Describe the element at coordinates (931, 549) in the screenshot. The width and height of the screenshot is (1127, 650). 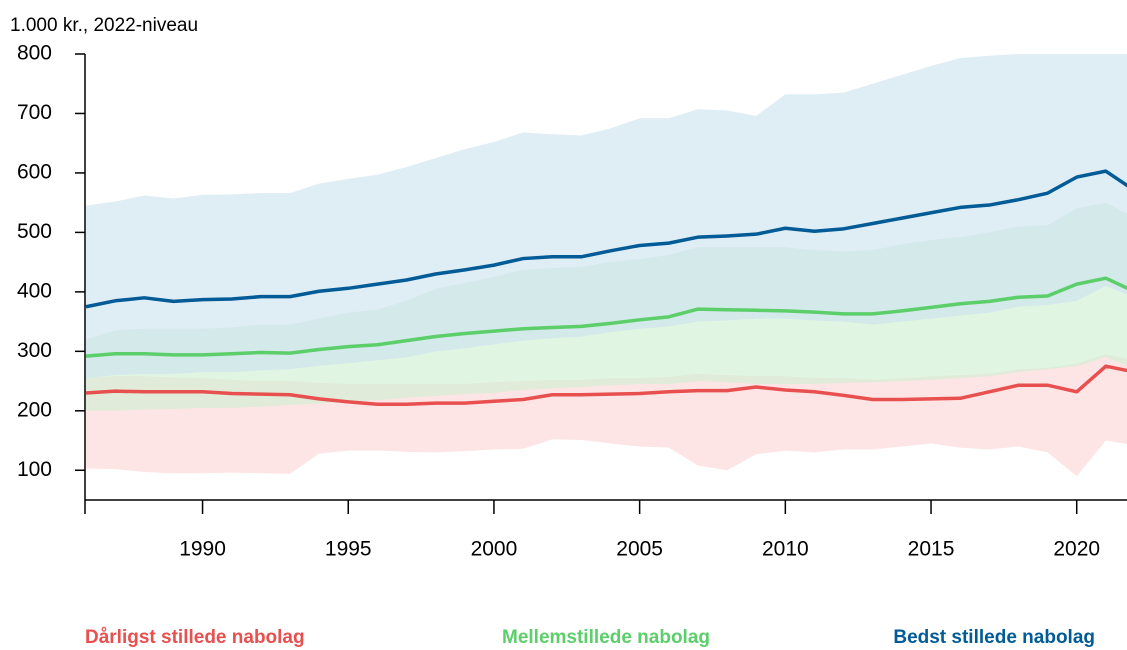
I see `x-tick-label: 2015` at that location.